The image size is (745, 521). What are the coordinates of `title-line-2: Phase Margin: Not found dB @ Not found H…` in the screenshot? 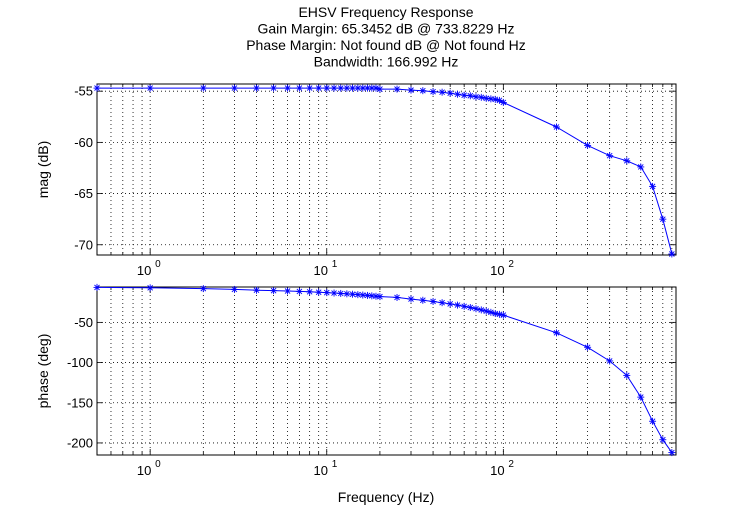 It's located at (386, 45).